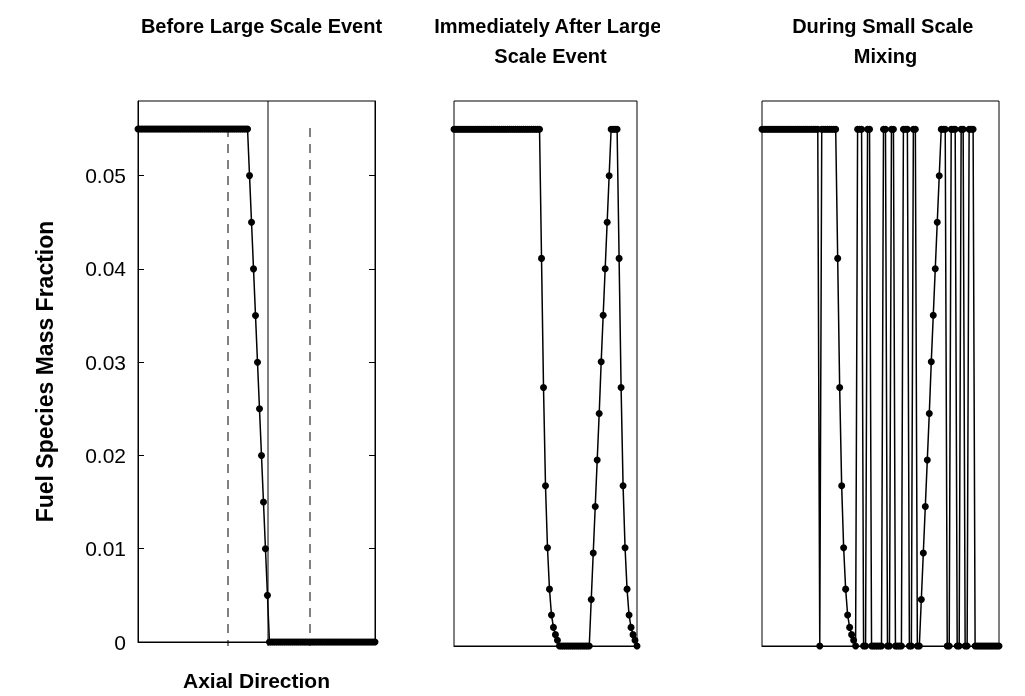 This screenshot has width=1025, height=696. Describe the element at coordinates (44, 371) in the screenshot. I see `y-axis-title: Fuel Species Mass Fraction` at that location.